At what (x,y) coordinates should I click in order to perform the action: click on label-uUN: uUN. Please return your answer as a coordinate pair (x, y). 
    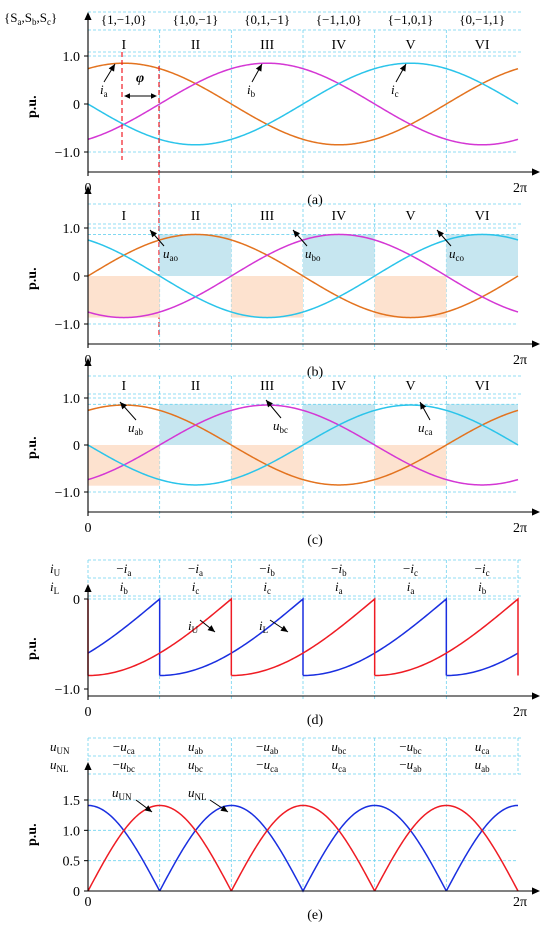
    Looking at the image, I should click on (122, 793).